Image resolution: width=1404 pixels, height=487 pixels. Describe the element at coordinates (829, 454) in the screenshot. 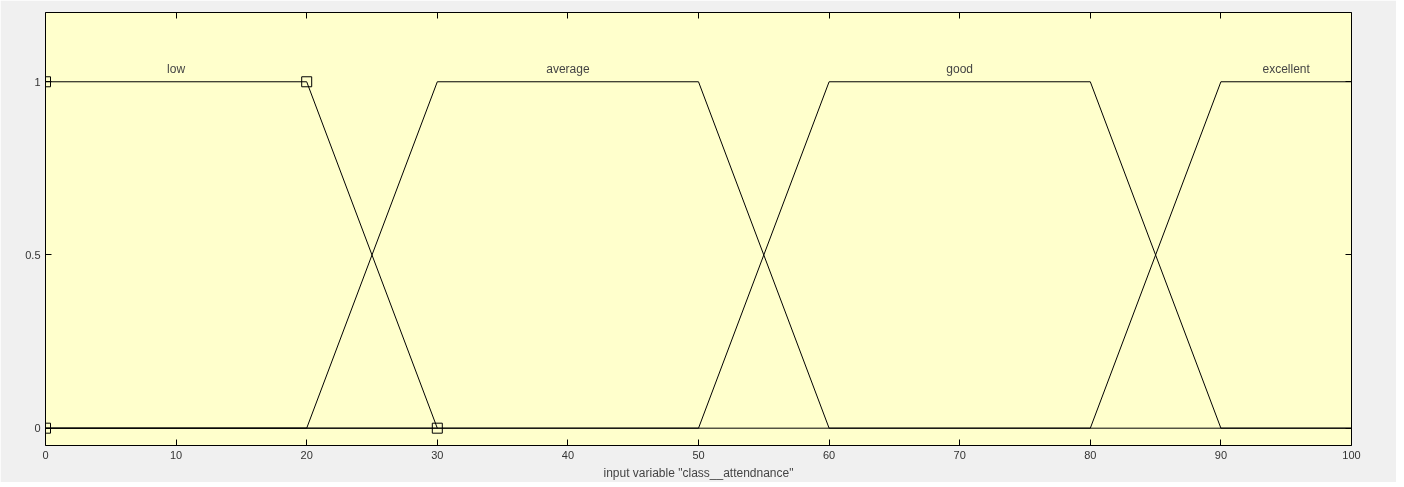

I see `x-tick-label: 60` at that location.